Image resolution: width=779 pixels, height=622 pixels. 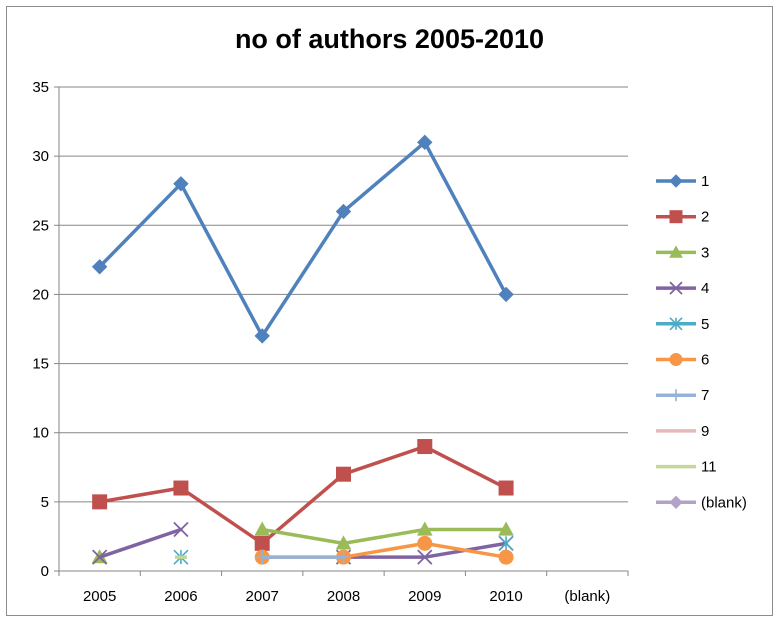 I want to click on y-tick-label: 5, so click(x=45, y=502).